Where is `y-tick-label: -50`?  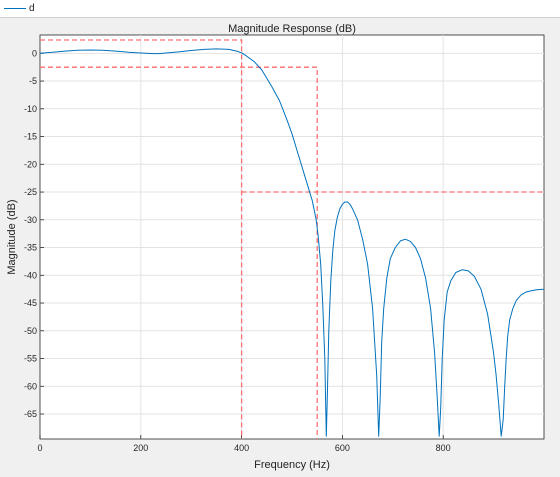
y-tick-label: -50 is located at coordinates (30, 331).